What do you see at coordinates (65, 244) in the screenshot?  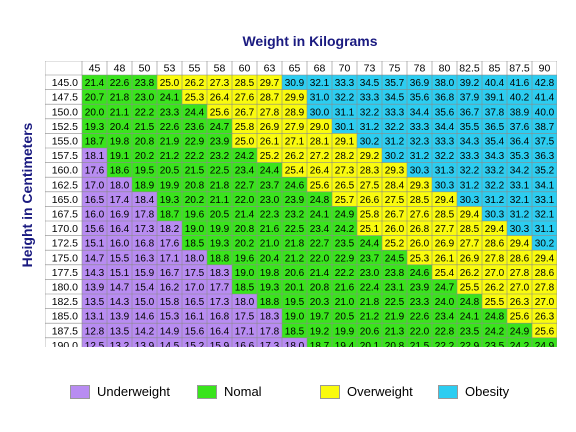 I see `y-tick-label: 172.5` at bounding box center [65, 244].